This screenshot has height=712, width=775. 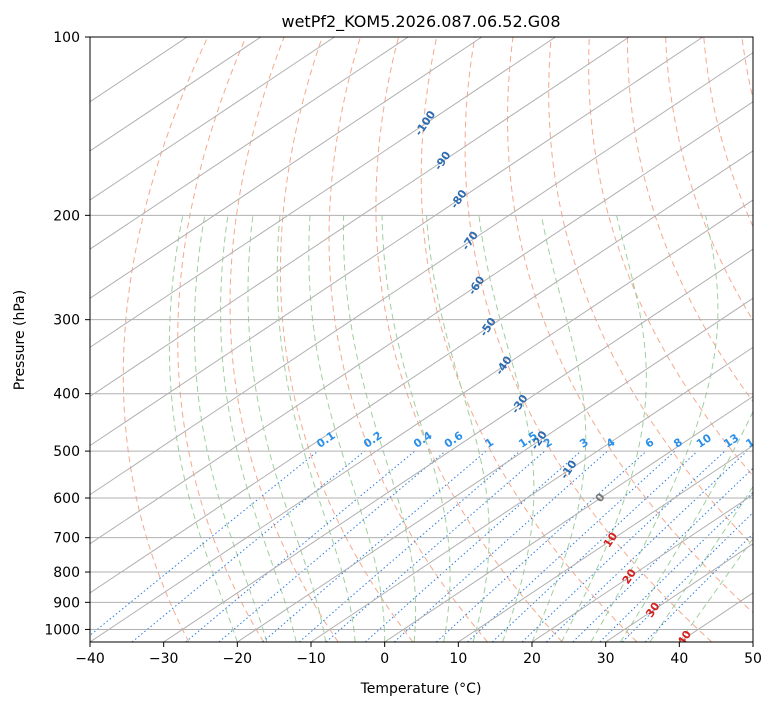 What do you see at coordinates (459, 199) in the screenshot?
I see `isotherm-label: -80` at bounding box center [459, 199].